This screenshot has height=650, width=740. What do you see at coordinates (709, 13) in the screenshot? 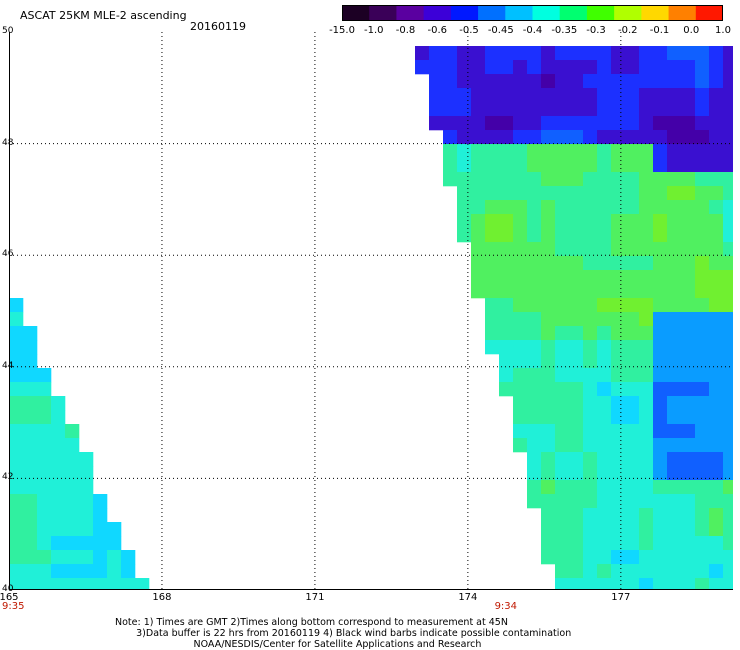
I see `colorbar-swatch` at bounding box center [709, 13].